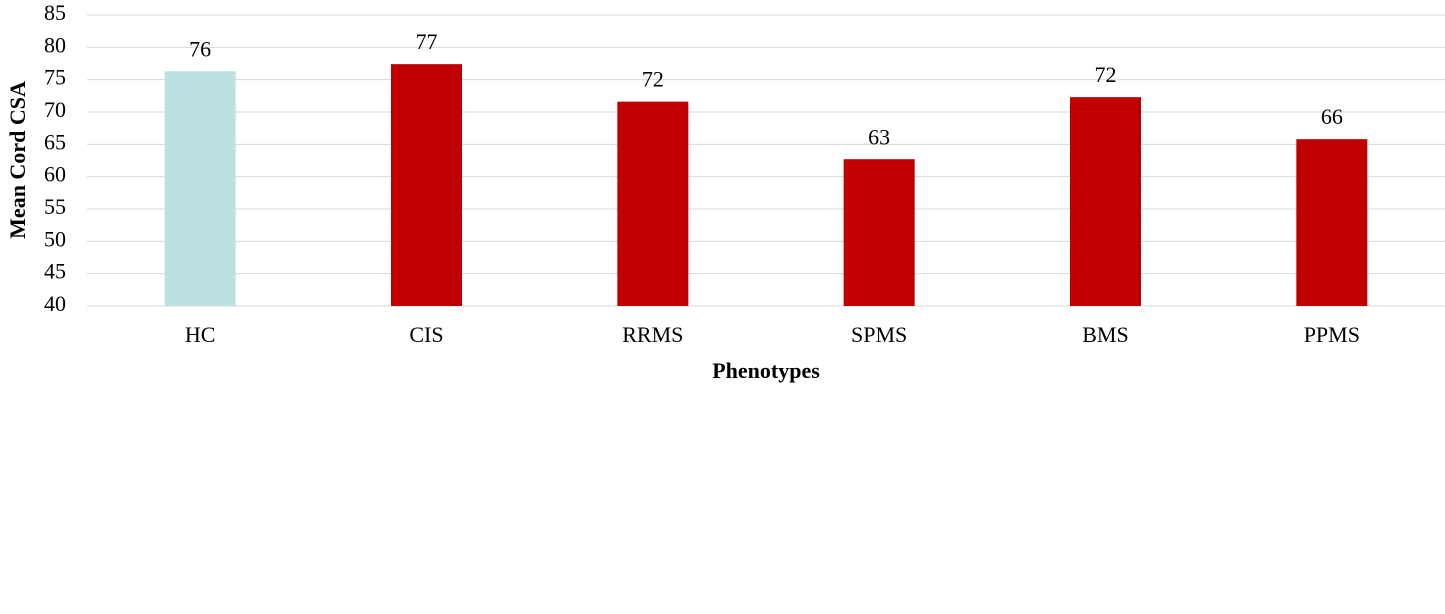  Describe the element at coordinates (55, 238) in the screenshot. I see `y-tick-label: 50` at that location.